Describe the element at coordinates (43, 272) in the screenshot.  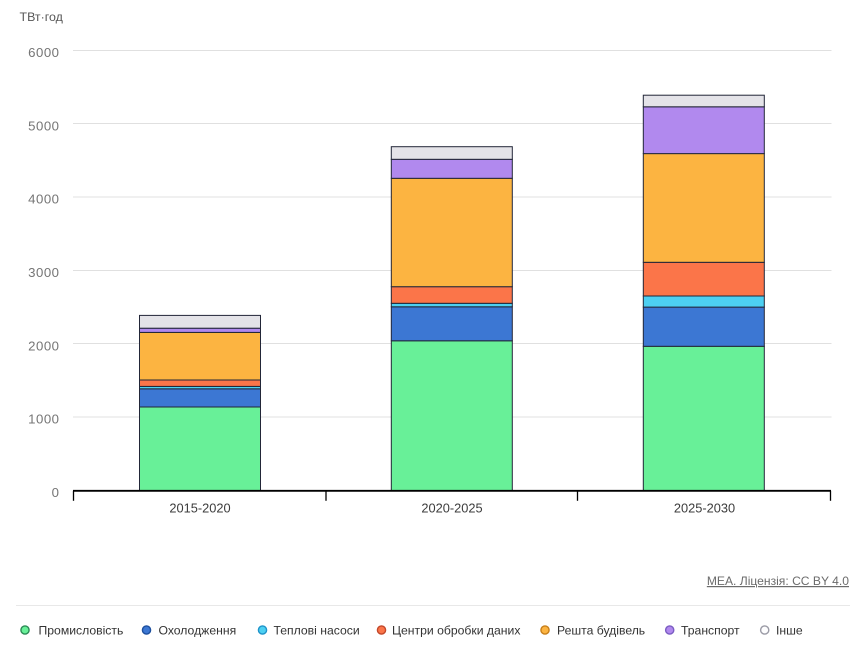
I see `svg-text: 3000` at that location.